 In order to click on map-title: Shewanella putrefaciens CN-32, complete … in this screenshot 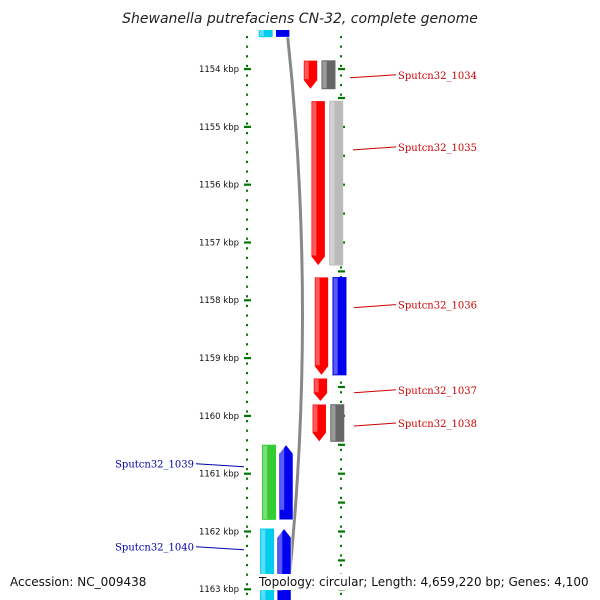, I will do `click(300, 19)`.